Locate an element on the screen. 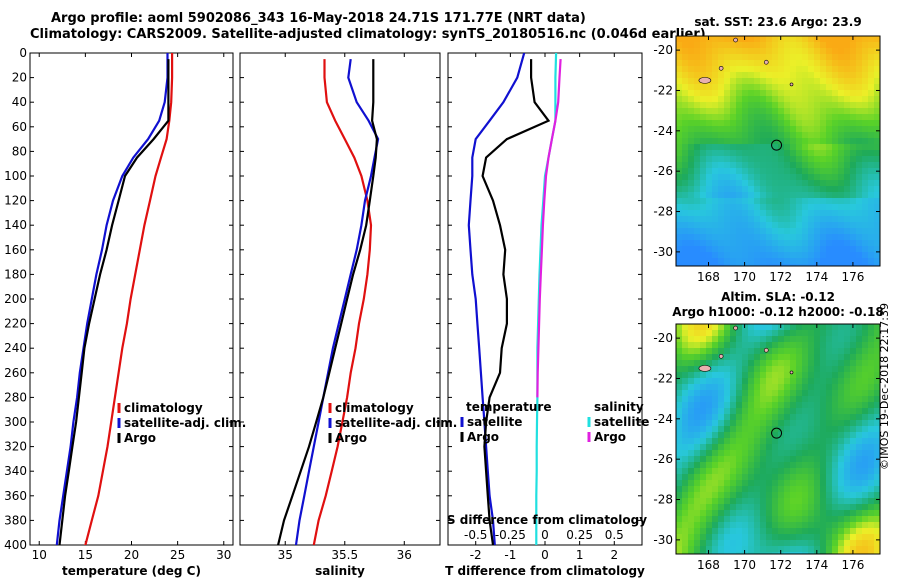  secondary-tick-label: 0.5 is located at coordinates (614, 535).